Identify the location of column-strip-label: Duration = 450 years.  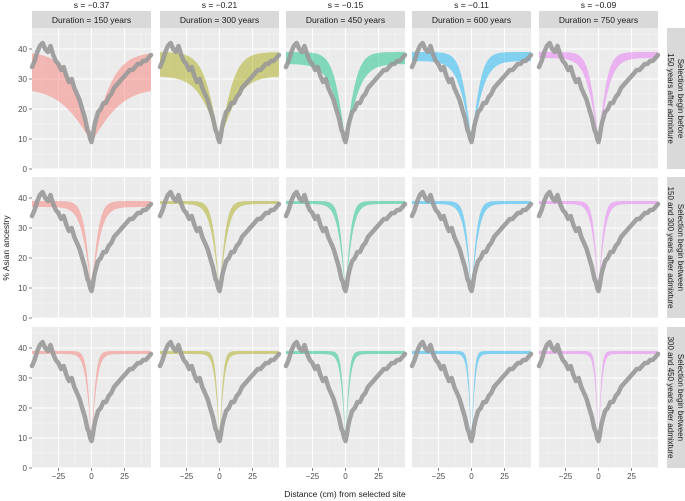
(345, 20).